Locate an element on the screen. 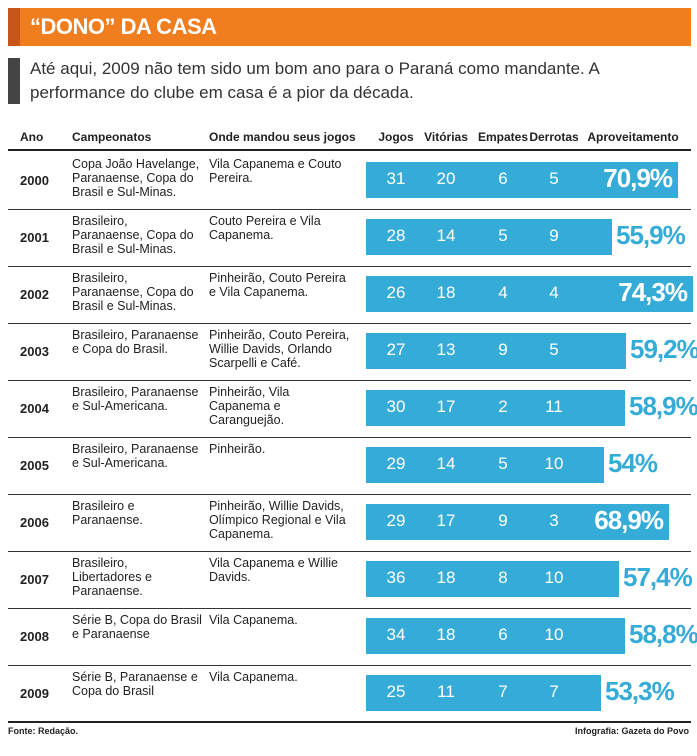 This screenshot has width=697, height=756. row-empates: 7 is located at coordinates (503, 691).